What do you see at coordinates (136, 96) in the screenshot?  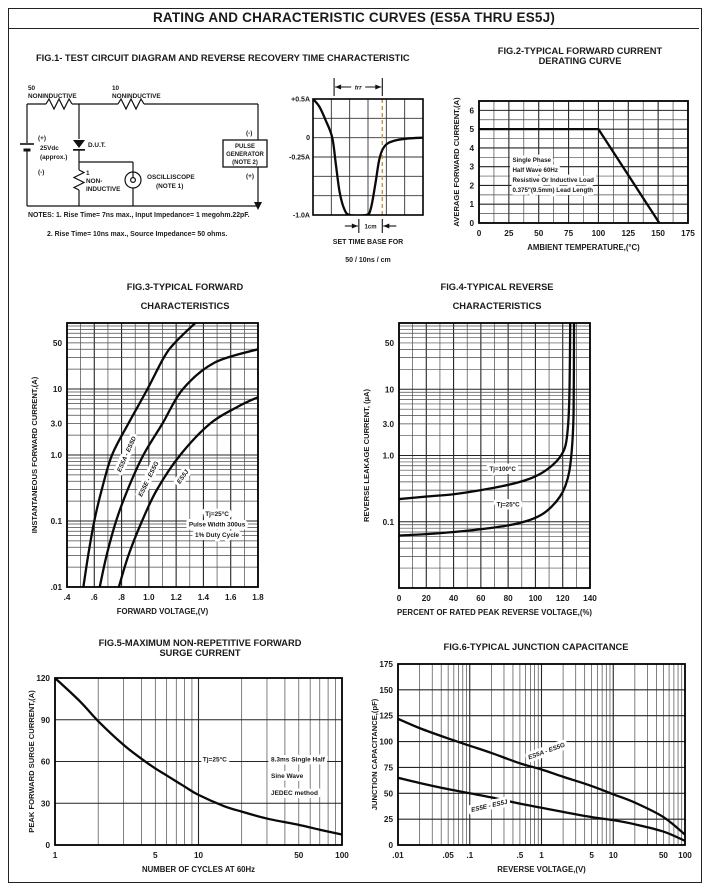 I see `resistor-10-type: NONINDUCTIVE` at bounding box center [136, 96].